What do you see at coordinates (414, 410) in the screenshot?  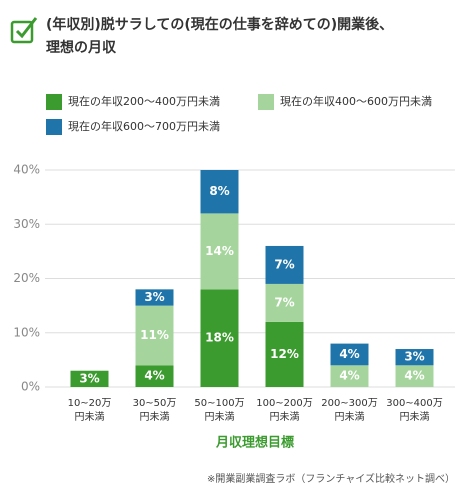 I see `x-tick-label: 300~400万 円未満` at bounding box center [414, 410].